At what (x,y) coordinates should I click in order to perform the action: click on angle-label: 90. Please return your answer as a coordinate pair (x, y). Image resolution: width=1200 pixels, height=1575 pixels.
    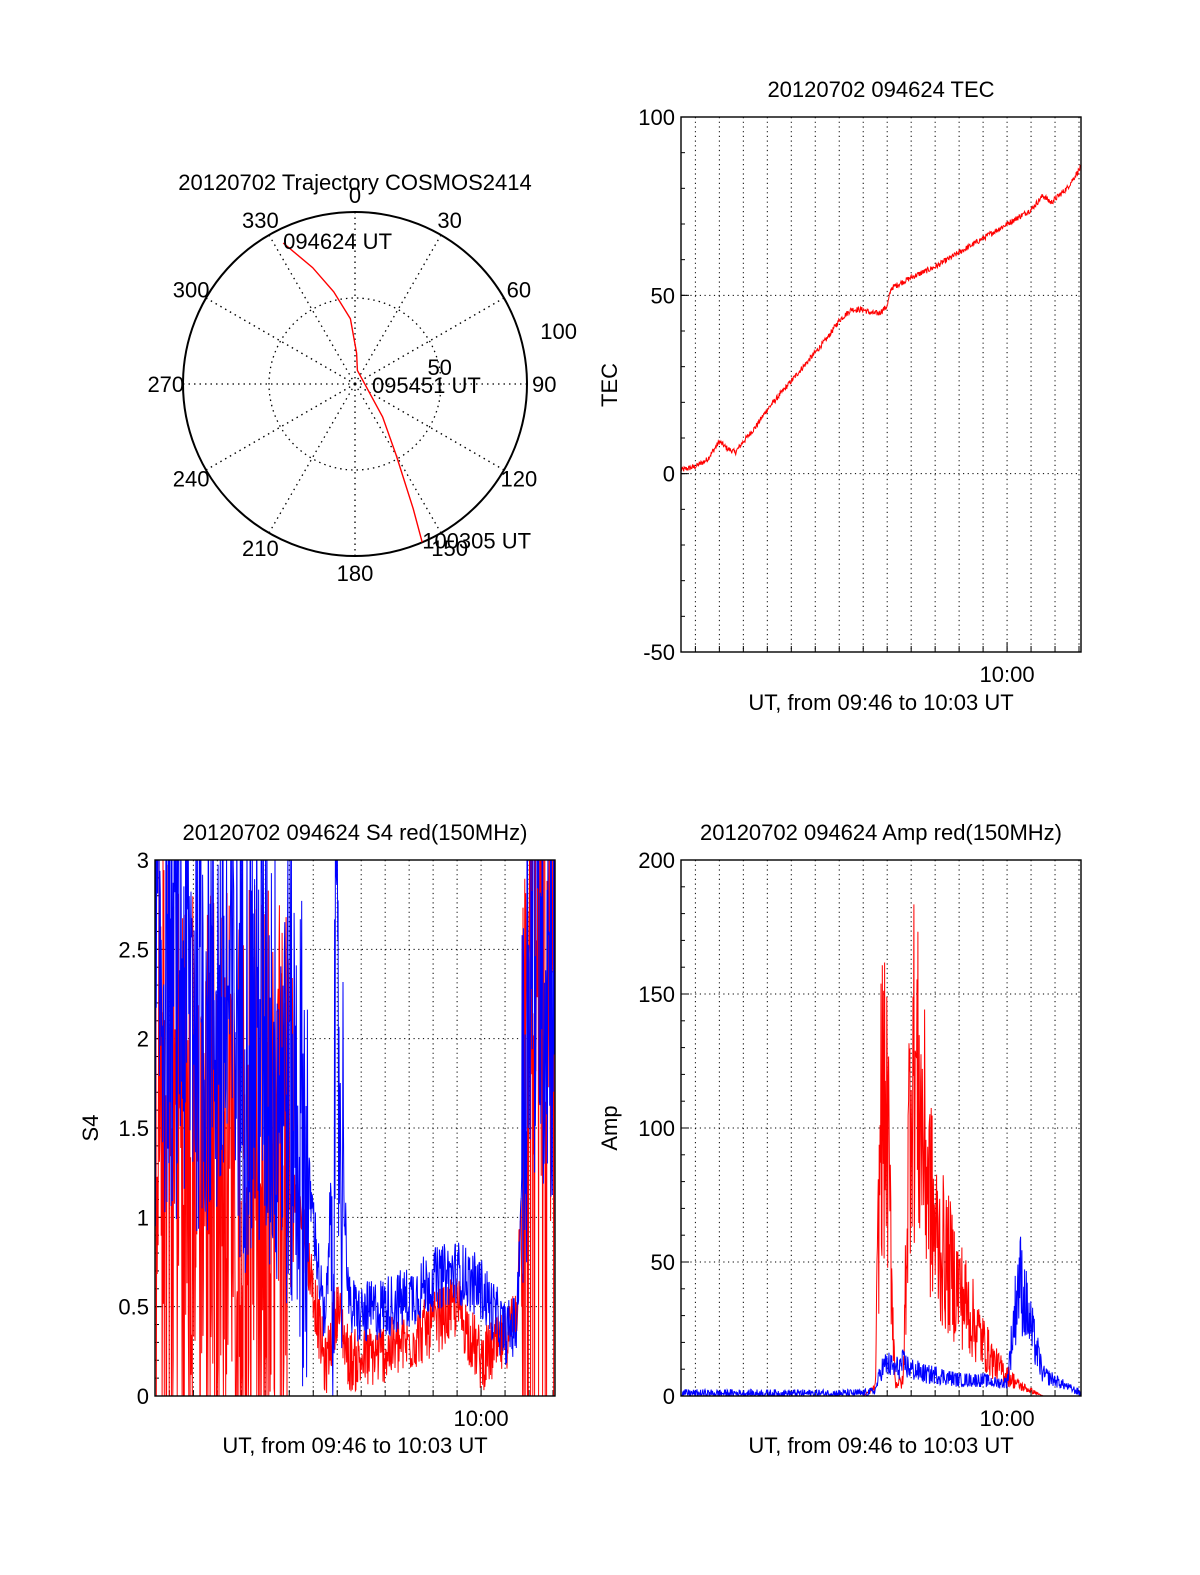
    Looking at the image, I should click on (544, 384).